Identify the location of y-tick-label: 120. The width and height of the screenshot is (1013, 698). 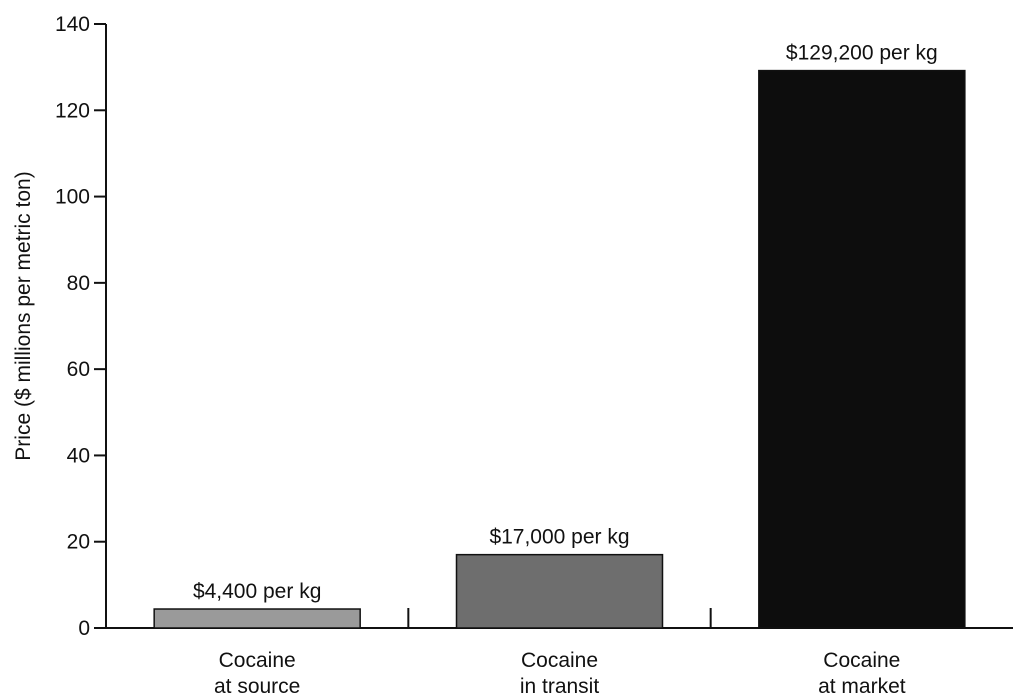
(72, 110).